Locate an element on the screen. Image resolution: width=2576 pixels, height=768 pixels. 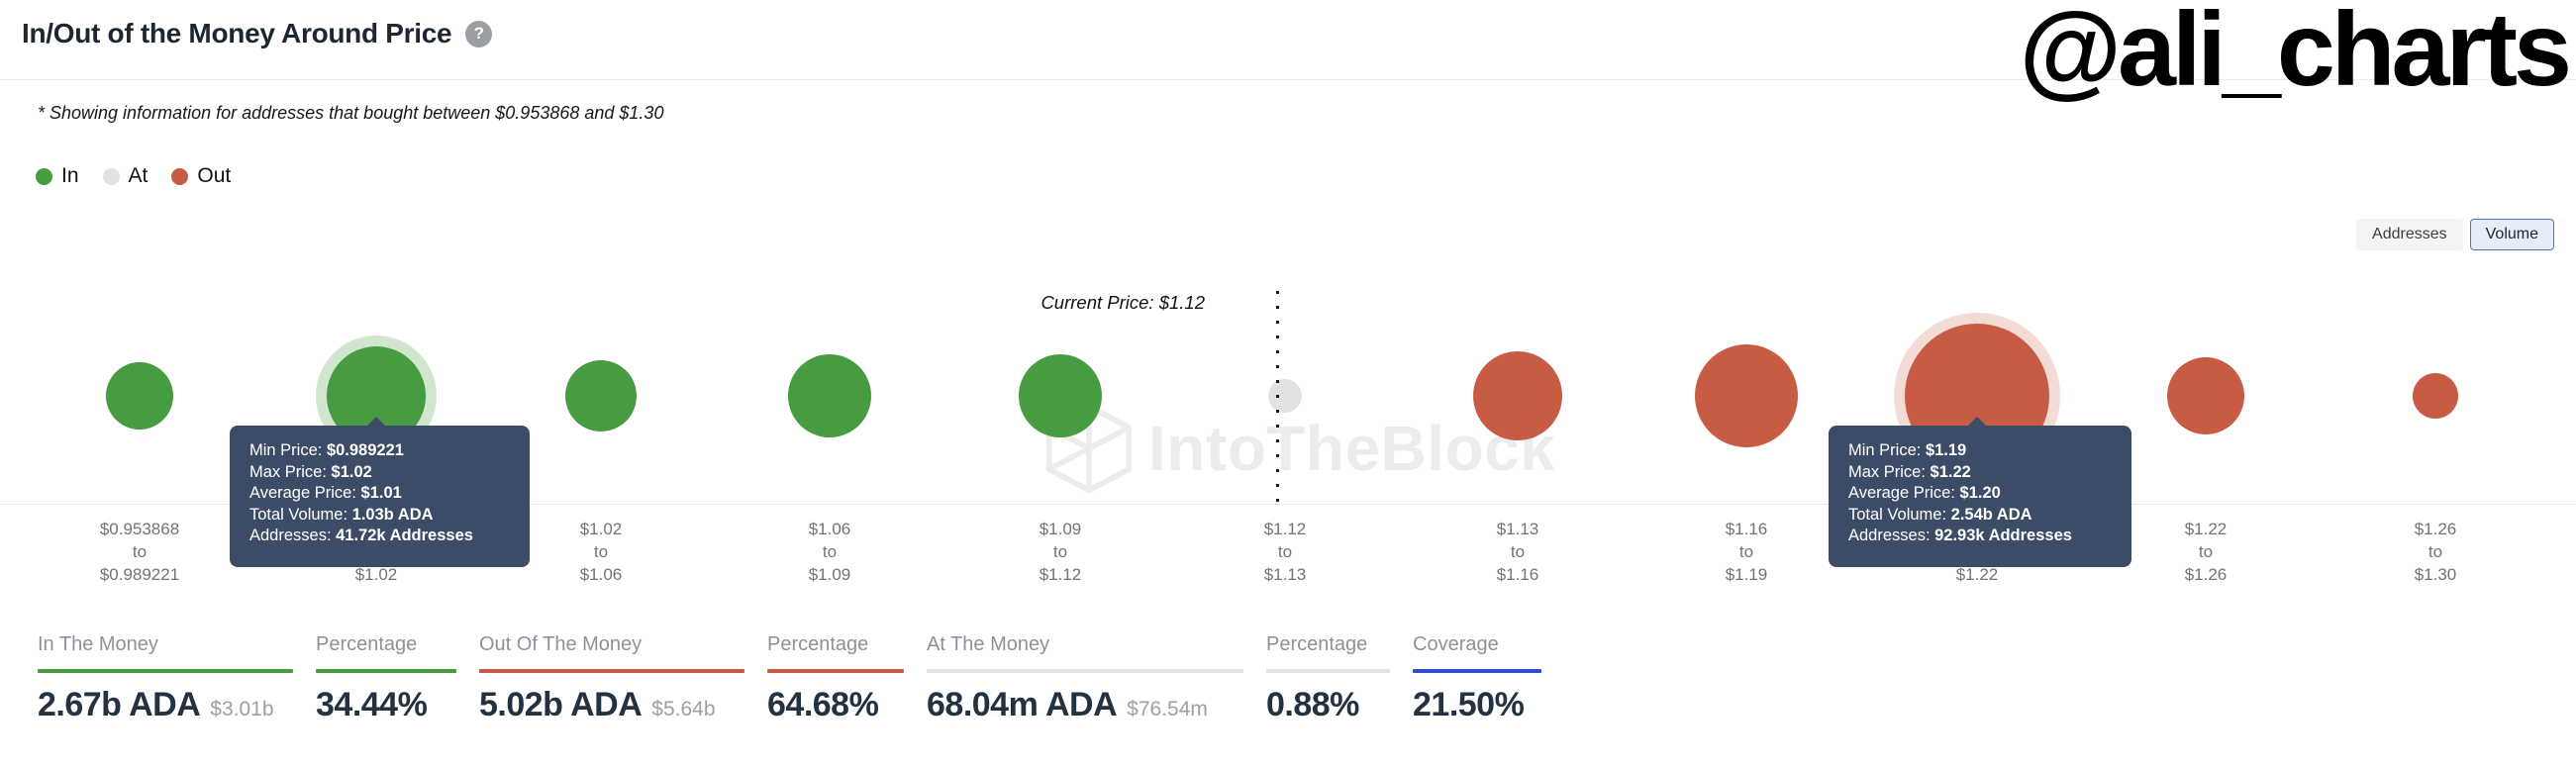
x-axis-label-4: $1.09 to $1.12 is located at coordinates (1061, 552).